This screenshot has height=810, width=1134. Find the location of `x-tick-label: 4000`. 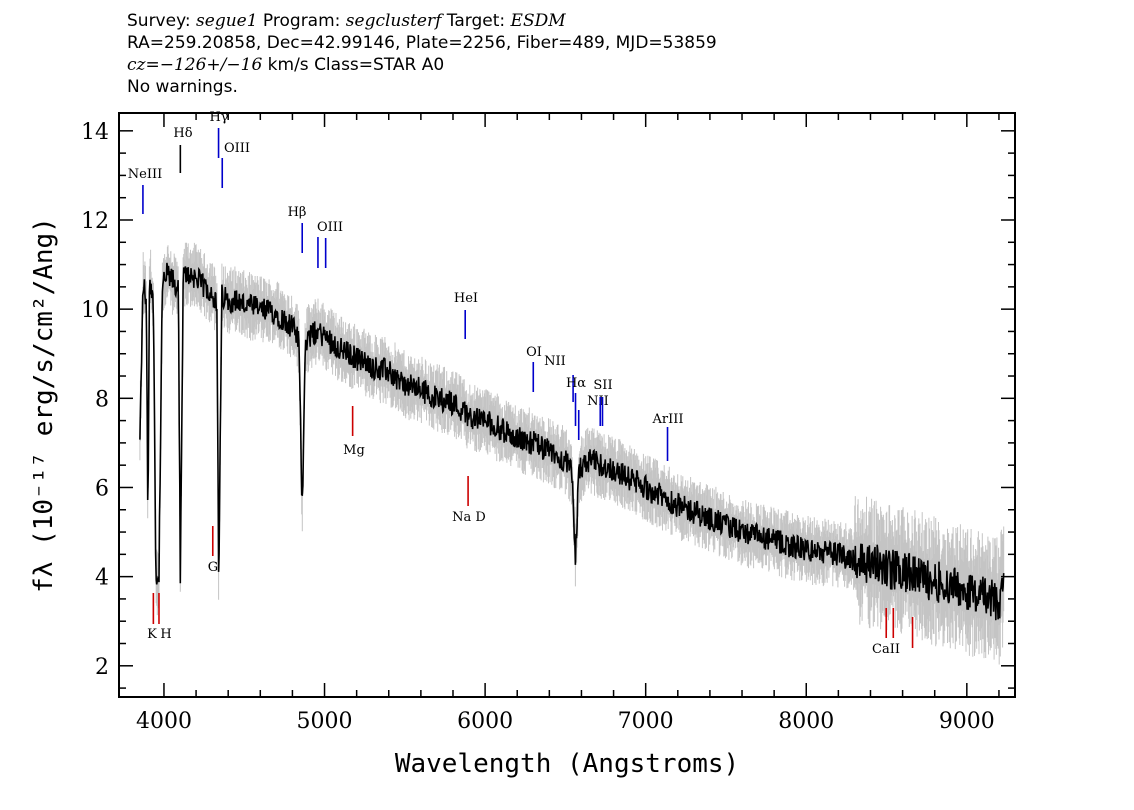

x-tick-label: 4000 is located at coordinates (164, 721).